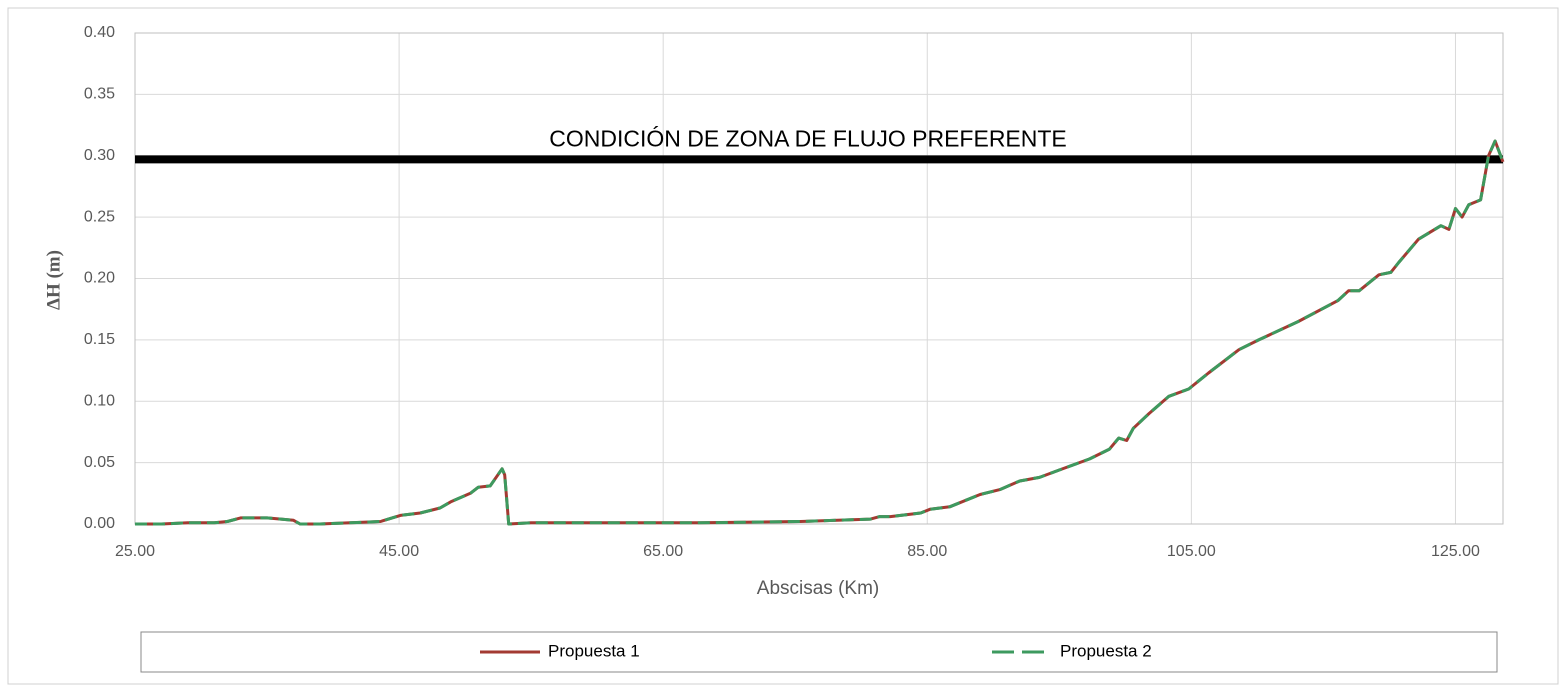 This screenshot has width=1562, height=688. I want to click on x-tick-label: 105.00, so click(1191, 551).